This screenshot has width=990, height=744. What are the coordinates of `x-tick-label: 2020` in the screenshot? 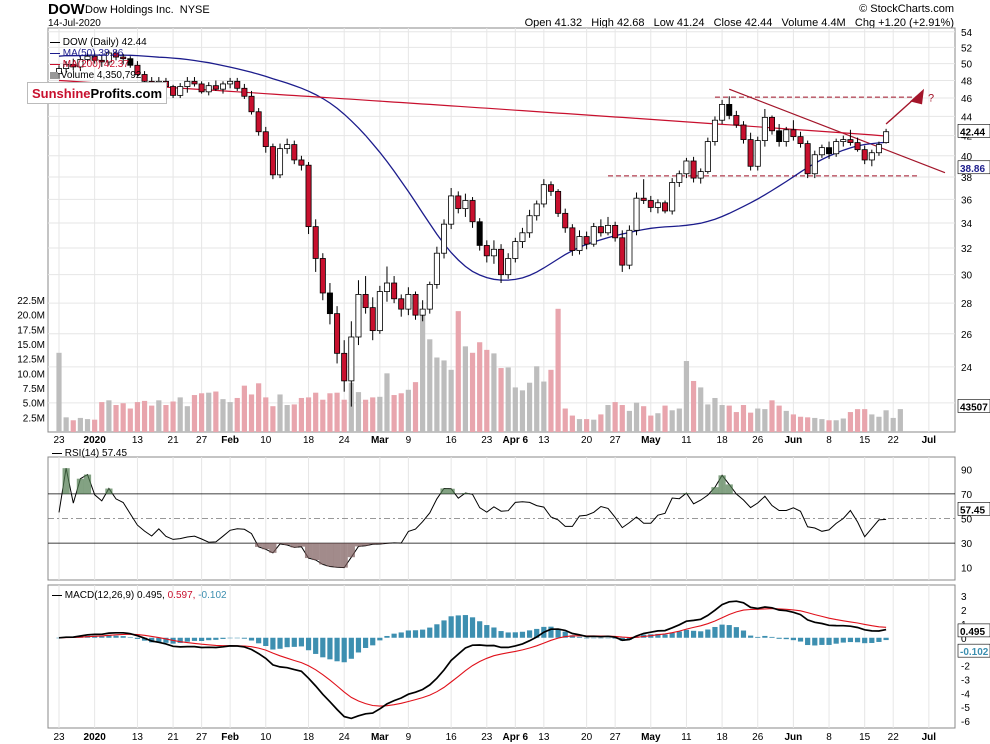 It's located at (95, 440).